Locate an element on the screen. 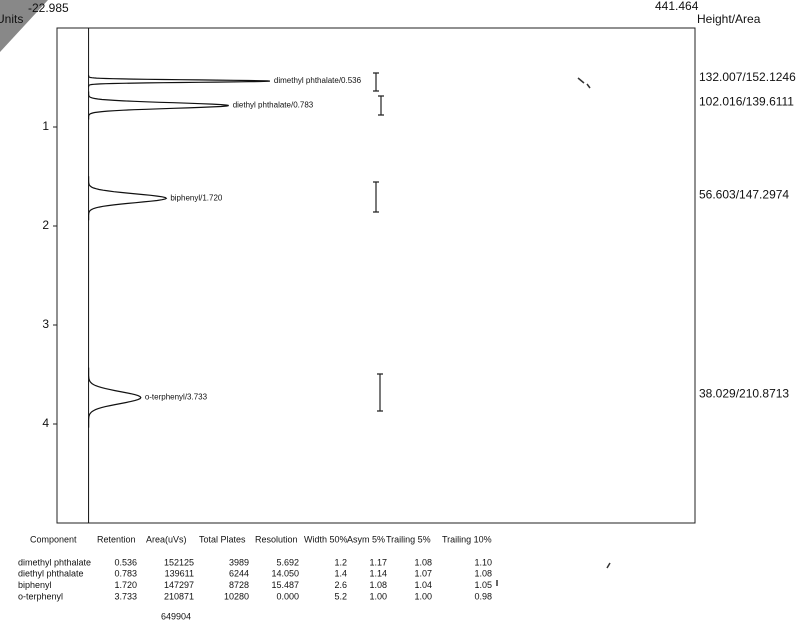  x-min-label: -22.985 is located at coordinates (48, 8).